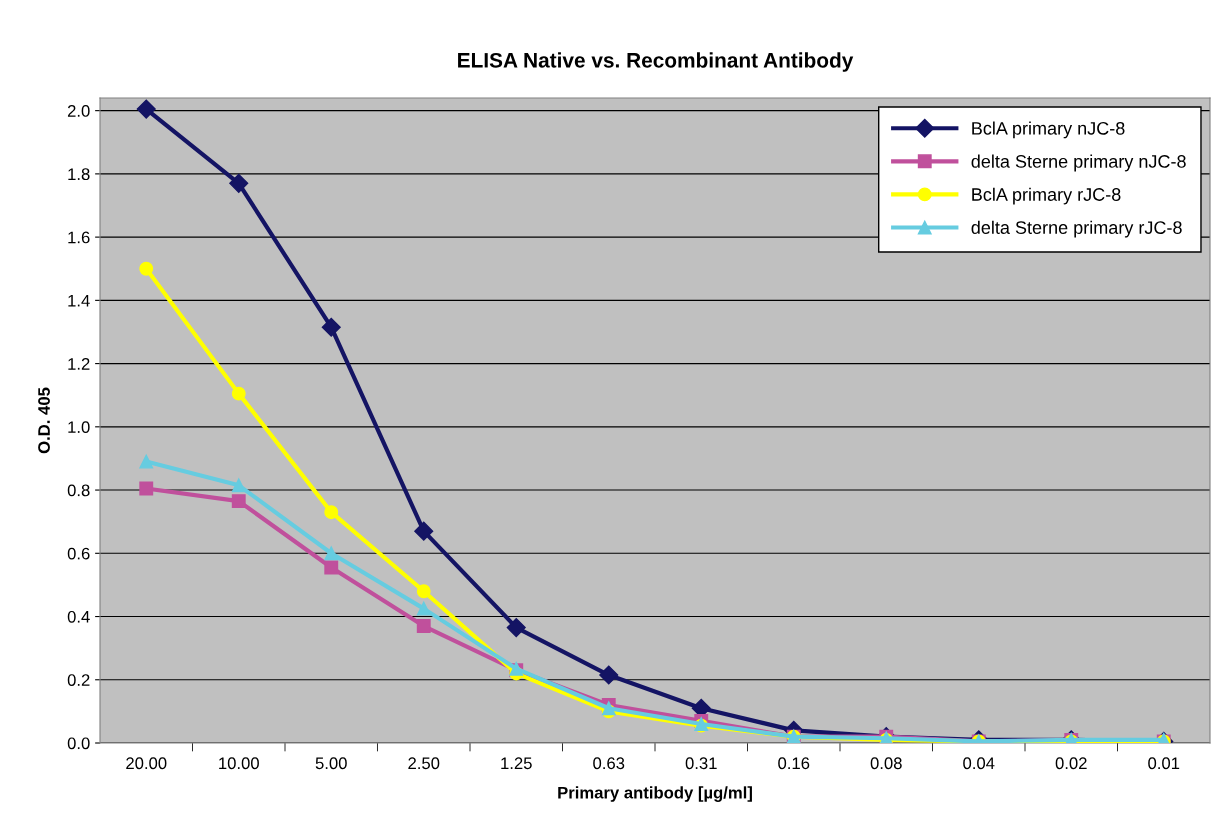  I want to click on legend-label: delta Sterne primary rJC-8, so click(1076, 229).